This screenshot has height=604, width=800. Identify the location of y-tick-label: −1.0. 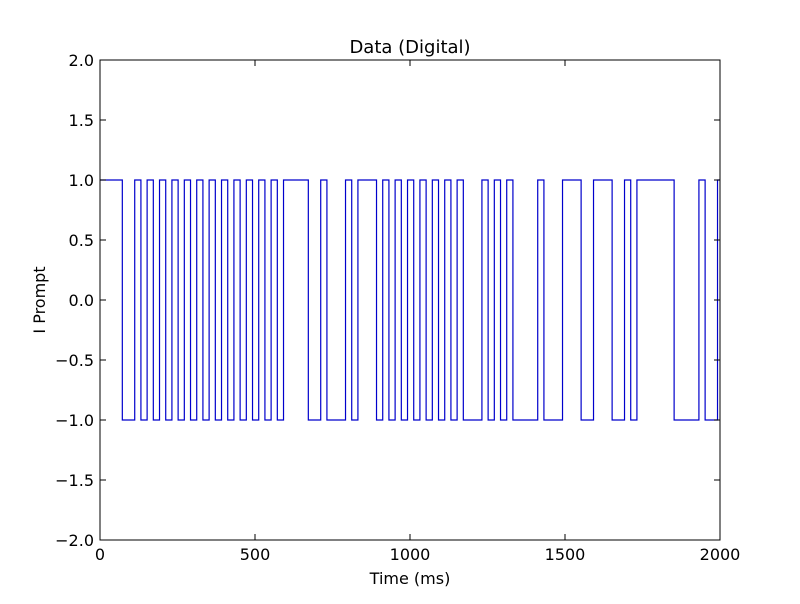
(74, 420).